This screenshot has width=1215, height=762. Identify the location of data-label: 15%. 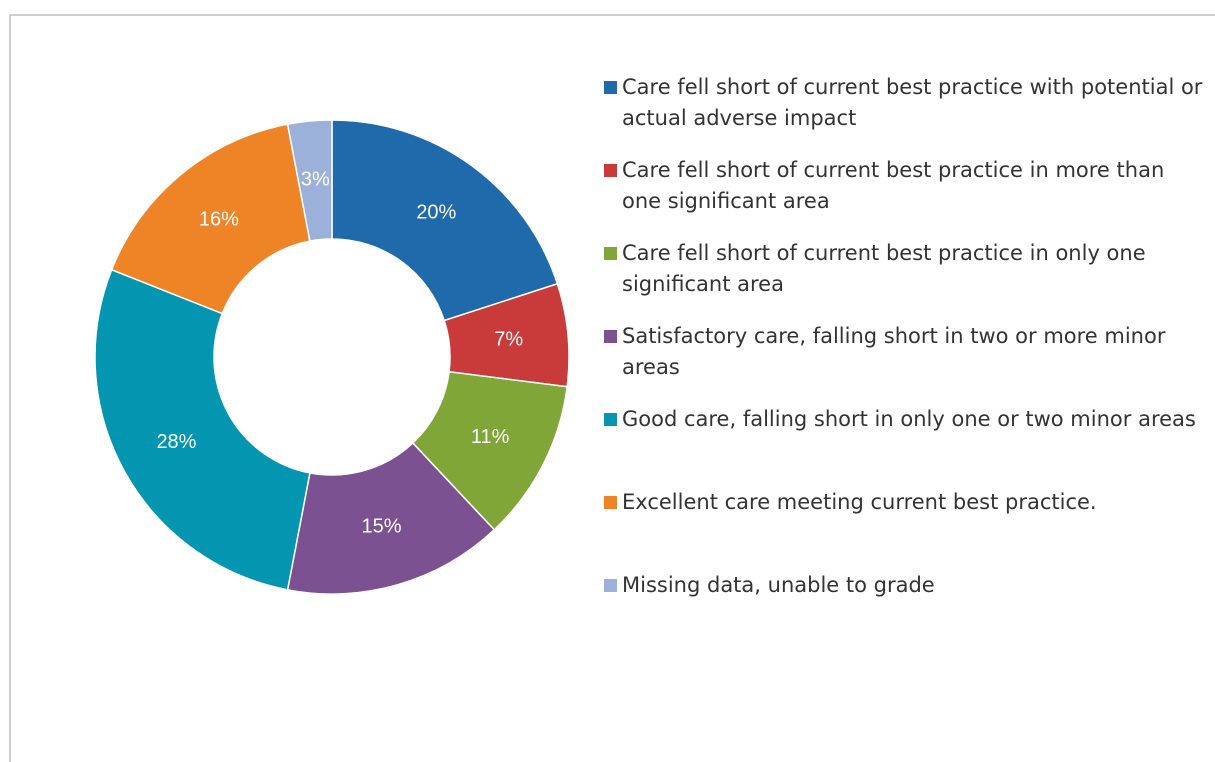
(382, 527).